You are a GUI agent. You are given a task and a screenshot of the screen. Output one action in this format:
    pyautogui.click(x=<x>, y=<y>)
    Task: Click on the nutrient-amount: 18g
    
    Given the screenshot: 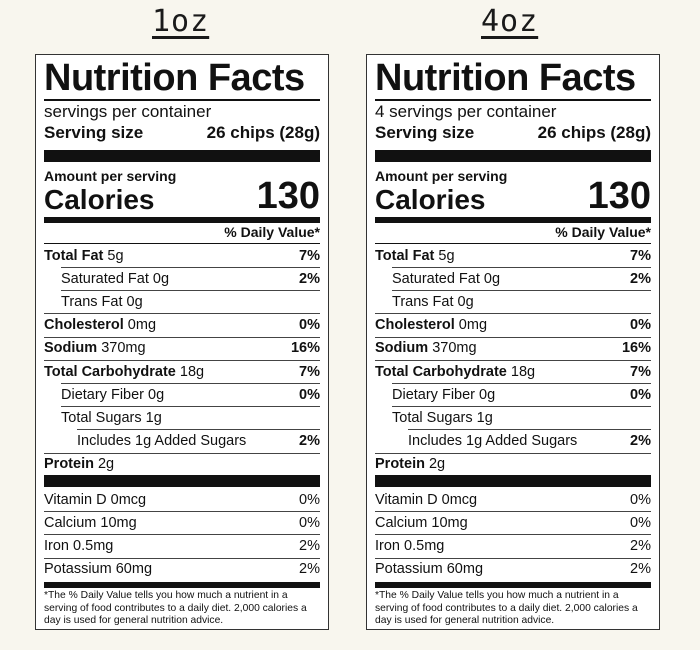 What is the action you would take?
    pyautogui.click(x=523, y=371)
    